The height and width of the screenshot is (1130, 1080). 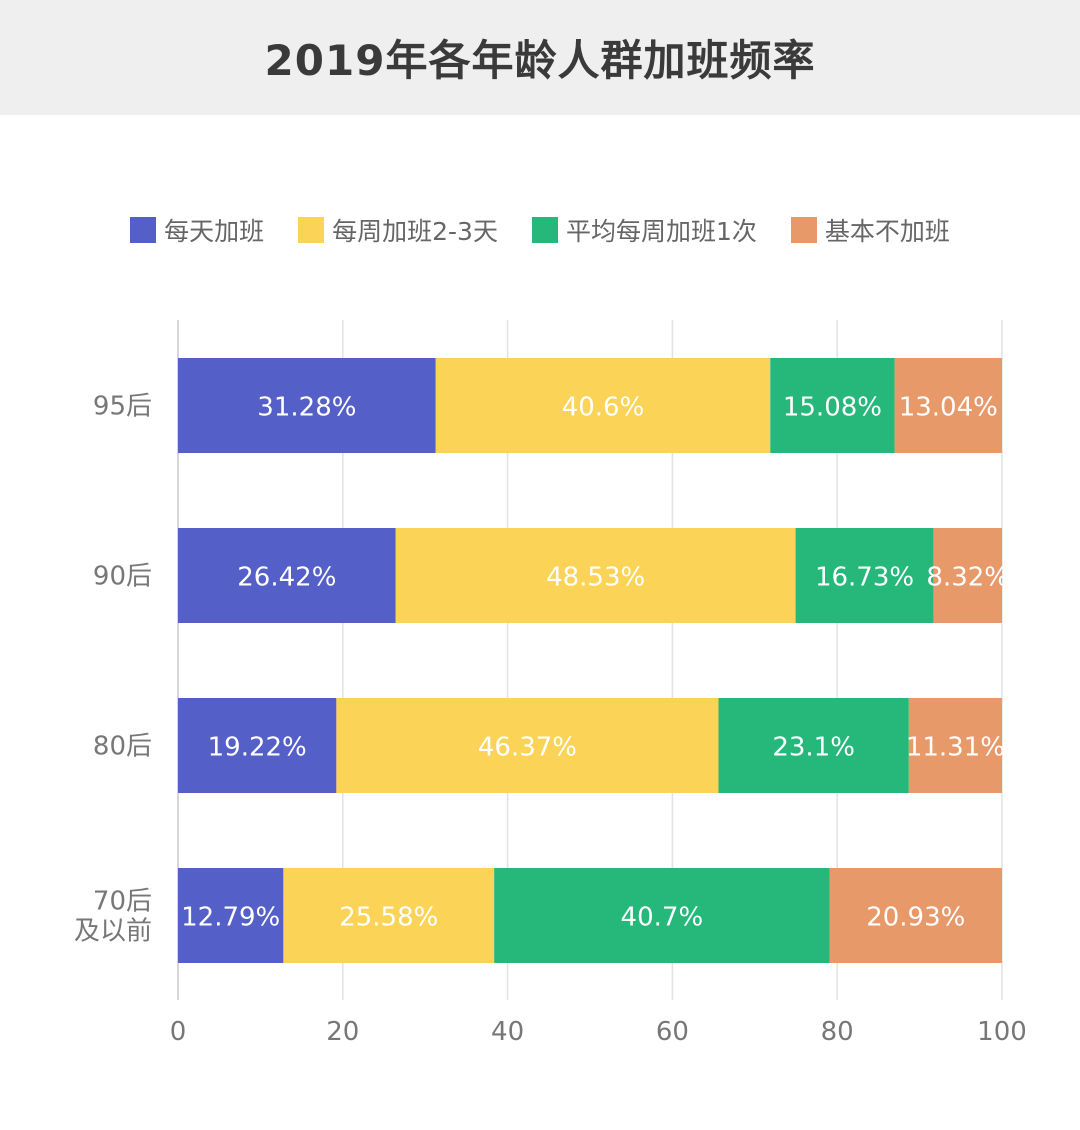 What do you see at coordinates (1002, 1032) in the screenshot?
I see `x-tick-label: 100` at bounding box center [1002, 1032].